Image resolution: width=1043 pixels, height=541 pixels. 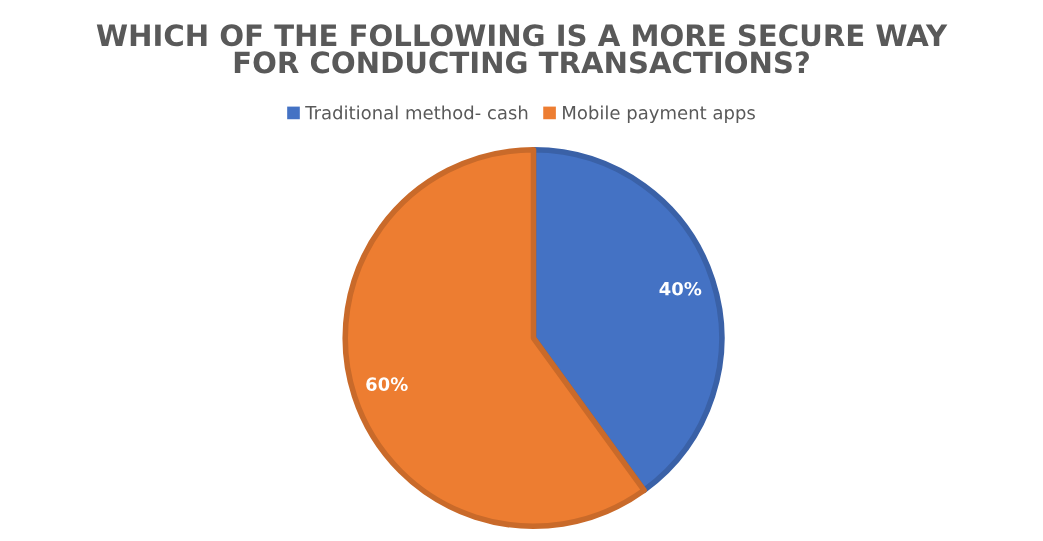 I want to click on data-label: 60%, so click(x=387, y=384).